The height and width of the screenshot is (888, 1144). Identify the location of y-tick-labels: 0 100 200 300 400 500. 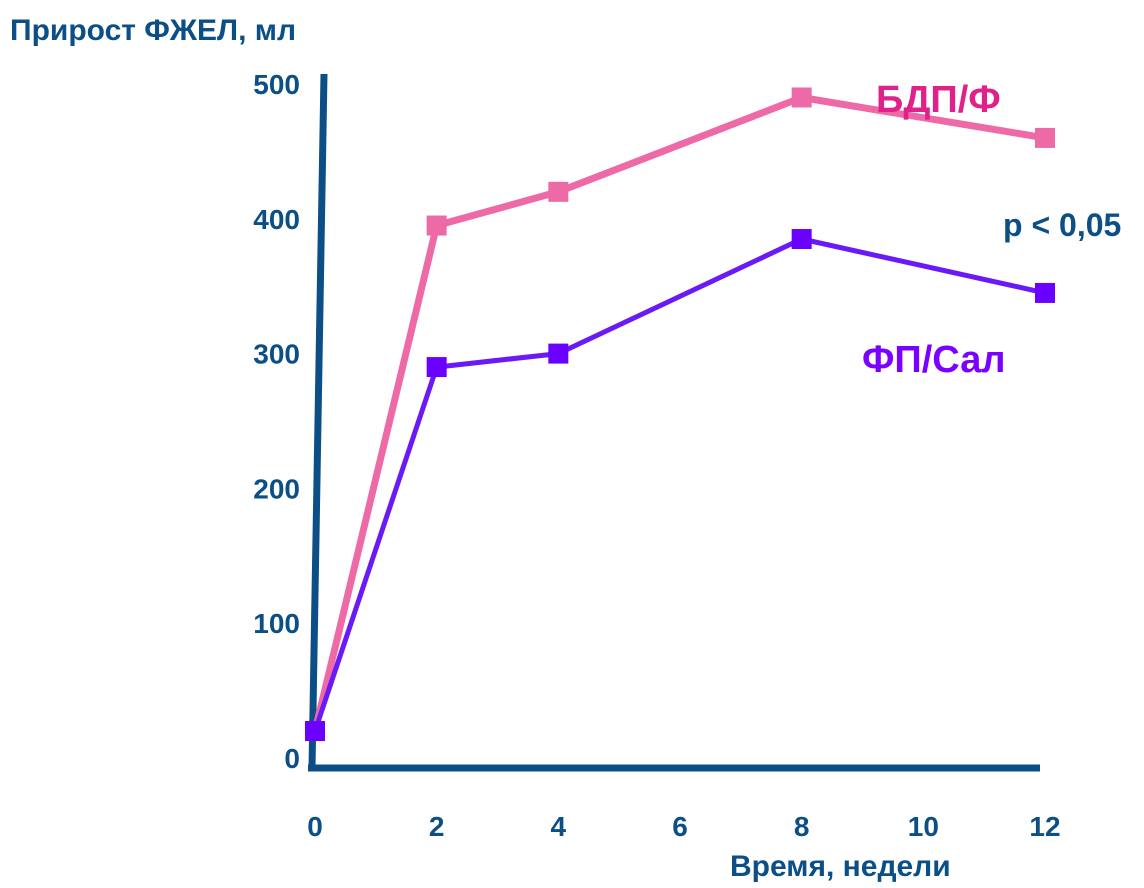
(276, 421).